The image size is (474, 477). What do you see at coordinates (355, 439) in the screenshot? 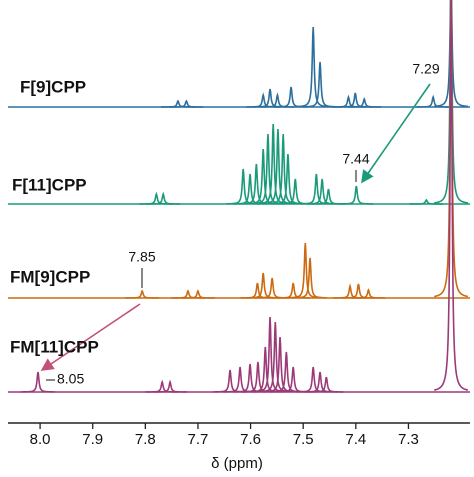
I see `x-tick-label: 7.4` at bounding box center [355, 439].